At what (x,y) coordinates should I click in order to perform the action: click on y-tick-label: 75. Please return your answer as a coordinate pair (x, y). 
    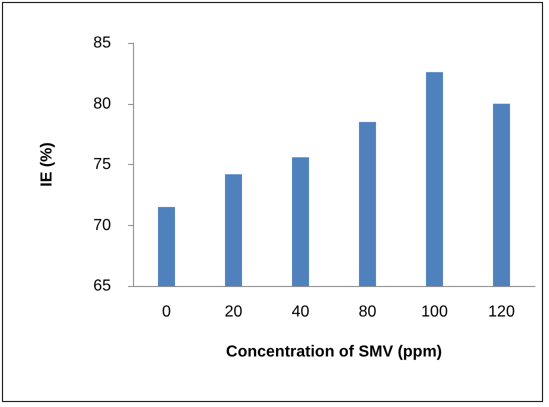
    Looking at the image, I should click on (102, 164).